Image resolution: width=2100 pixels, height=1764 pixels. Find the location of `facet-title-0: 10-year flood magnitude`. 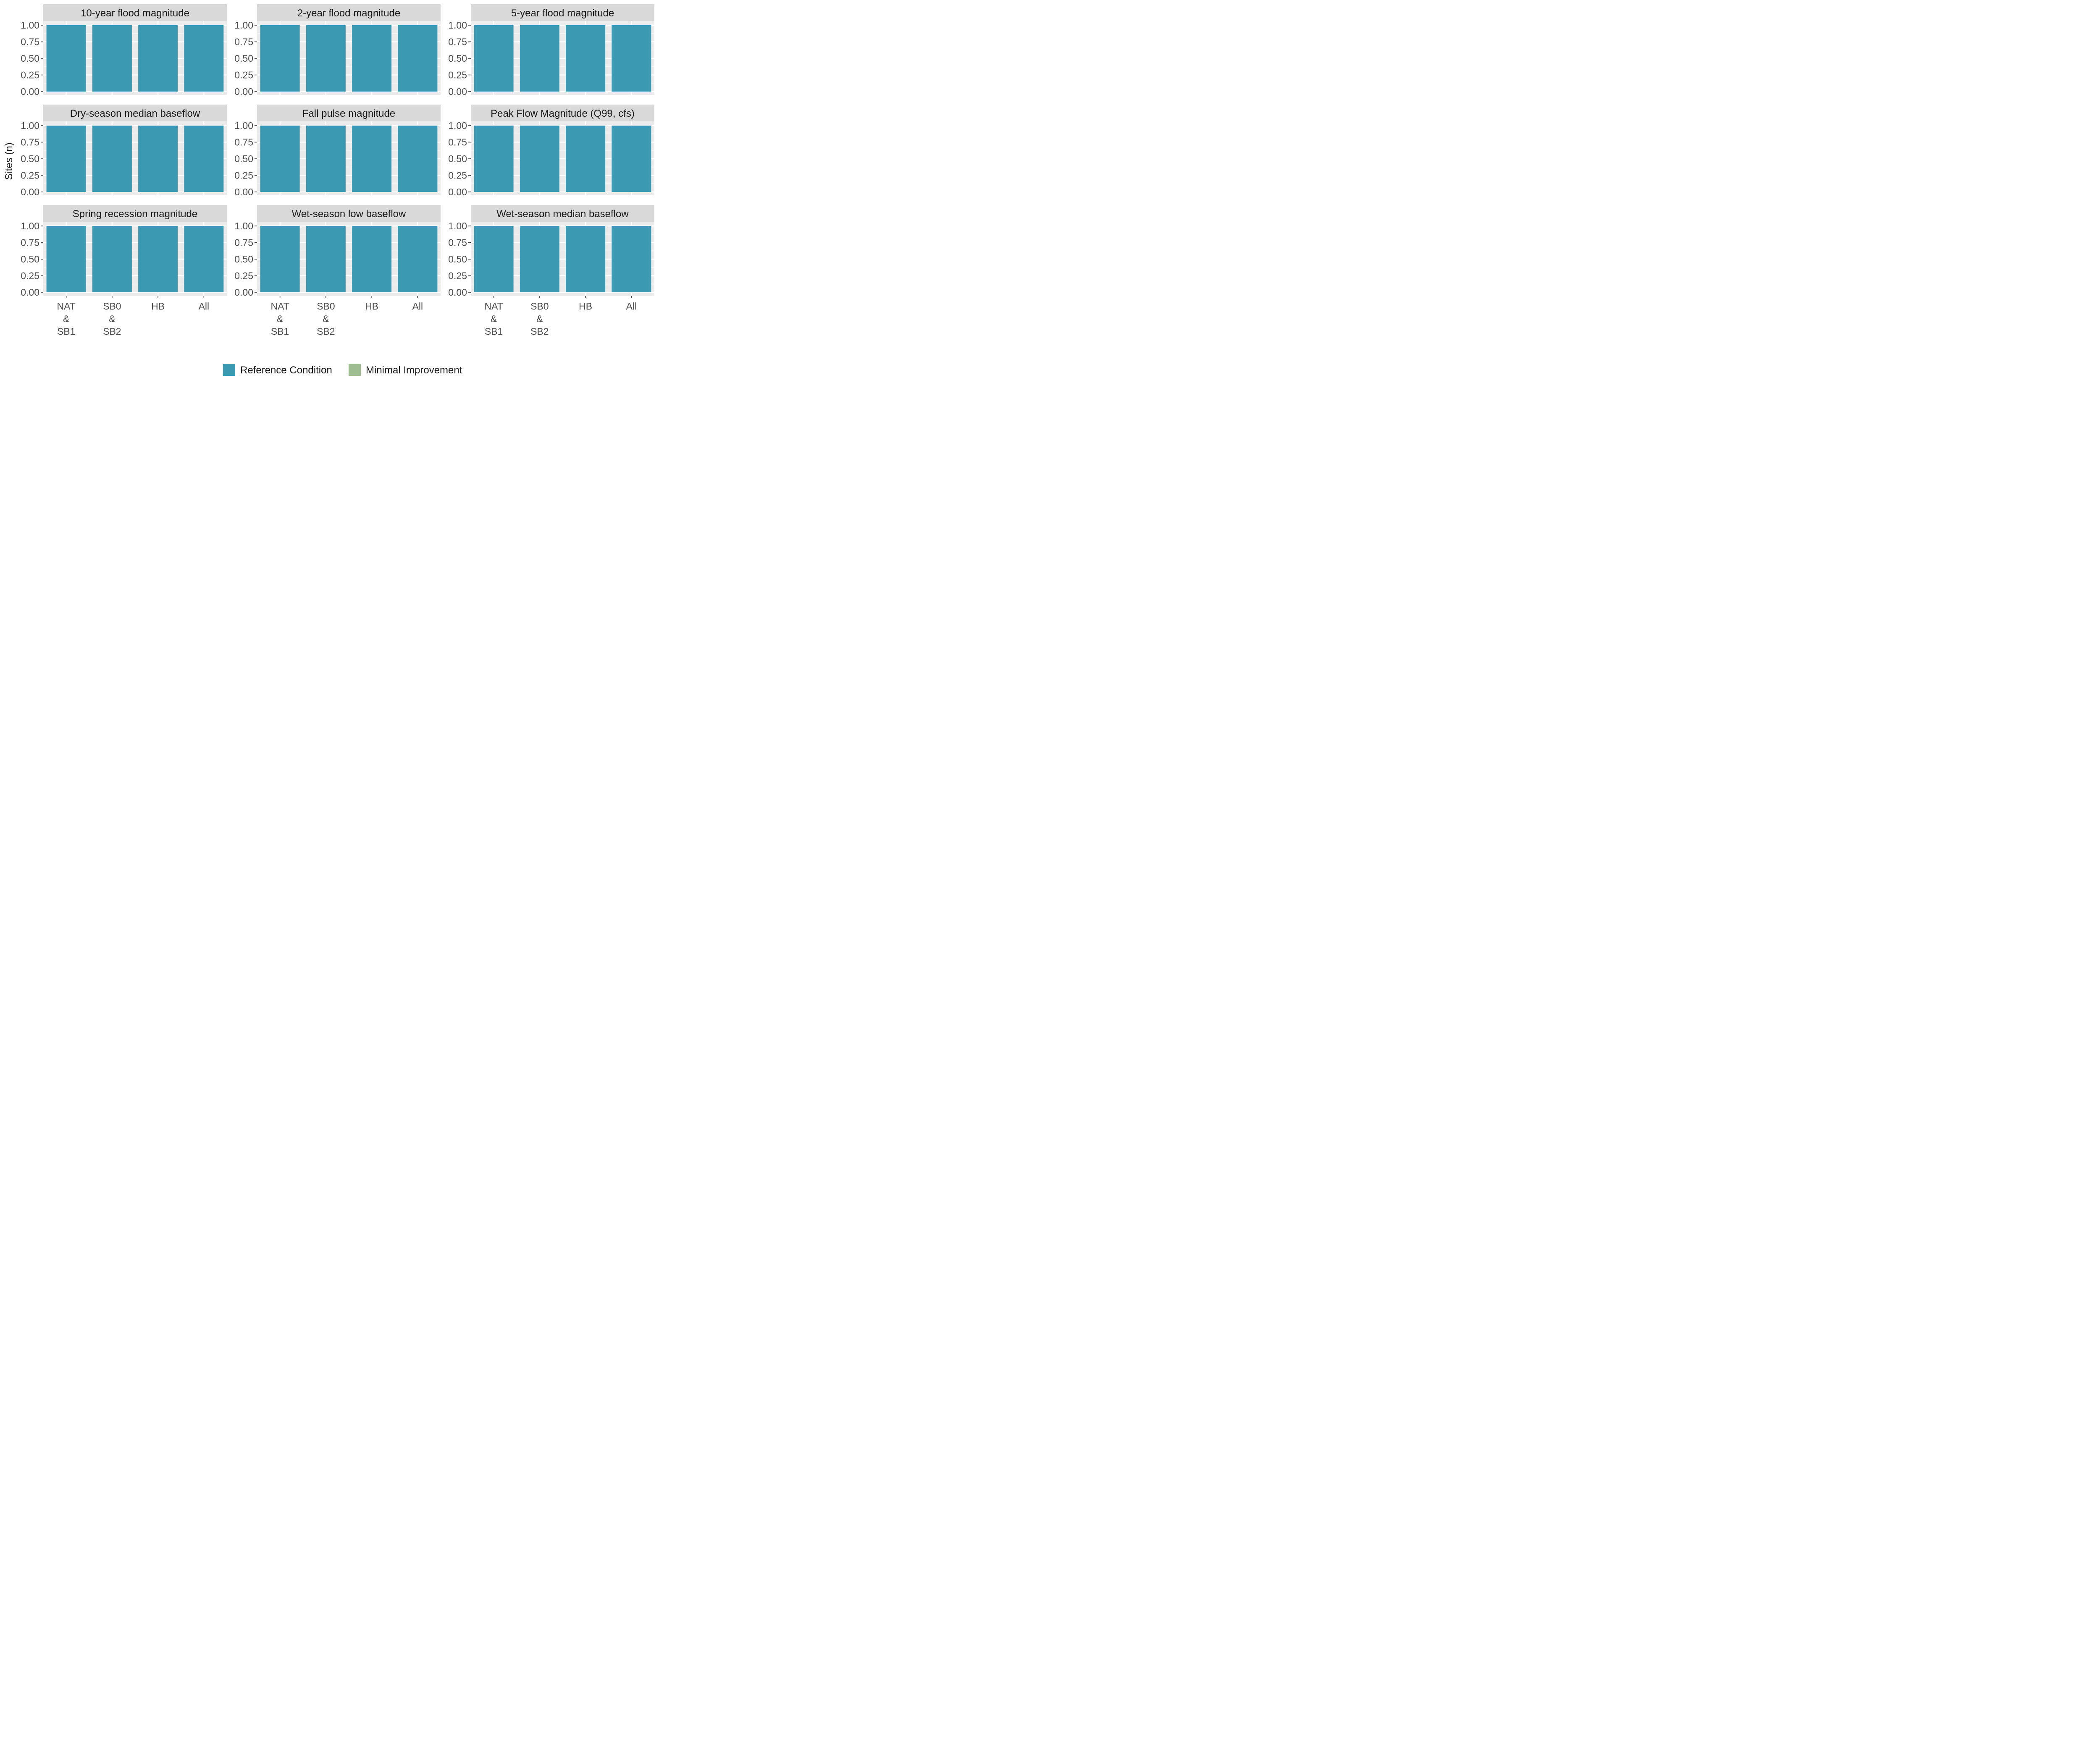

facet-title-0: 10-year flood magnitude is located at coordinates (135, 13).